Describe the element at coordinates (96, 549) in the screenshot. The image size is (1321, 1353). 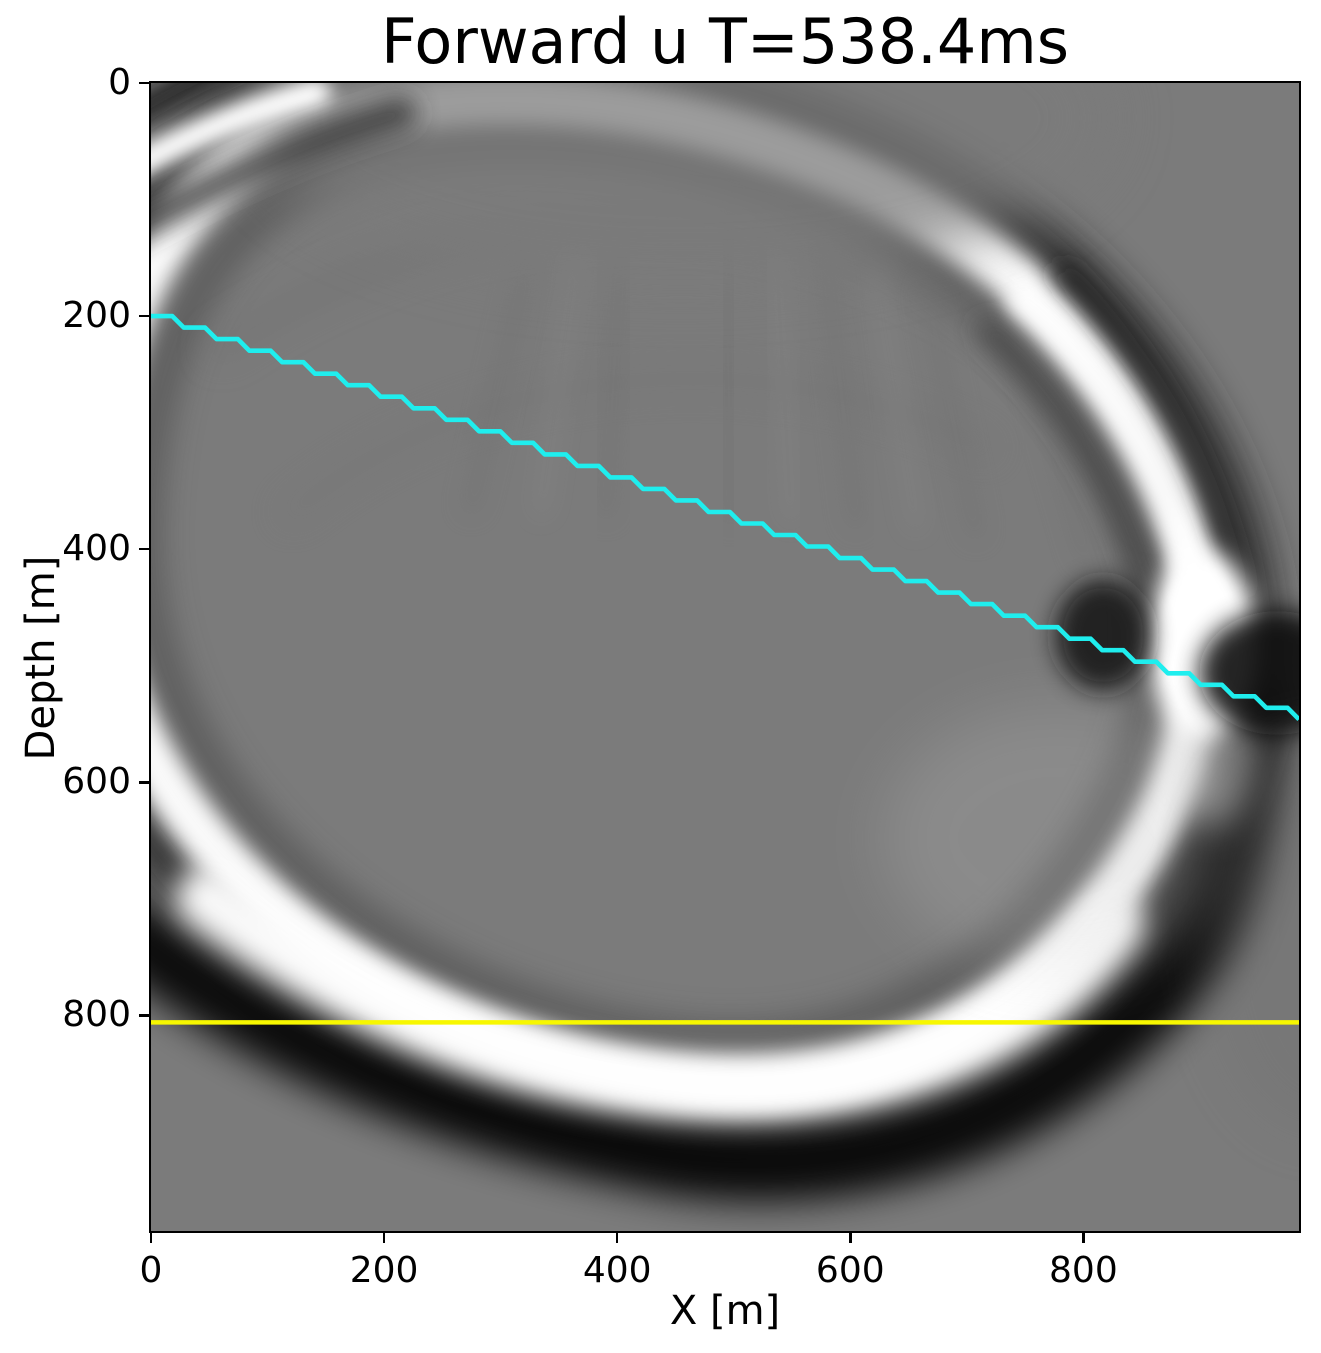
I see `y-tick-label: 400` at that location.